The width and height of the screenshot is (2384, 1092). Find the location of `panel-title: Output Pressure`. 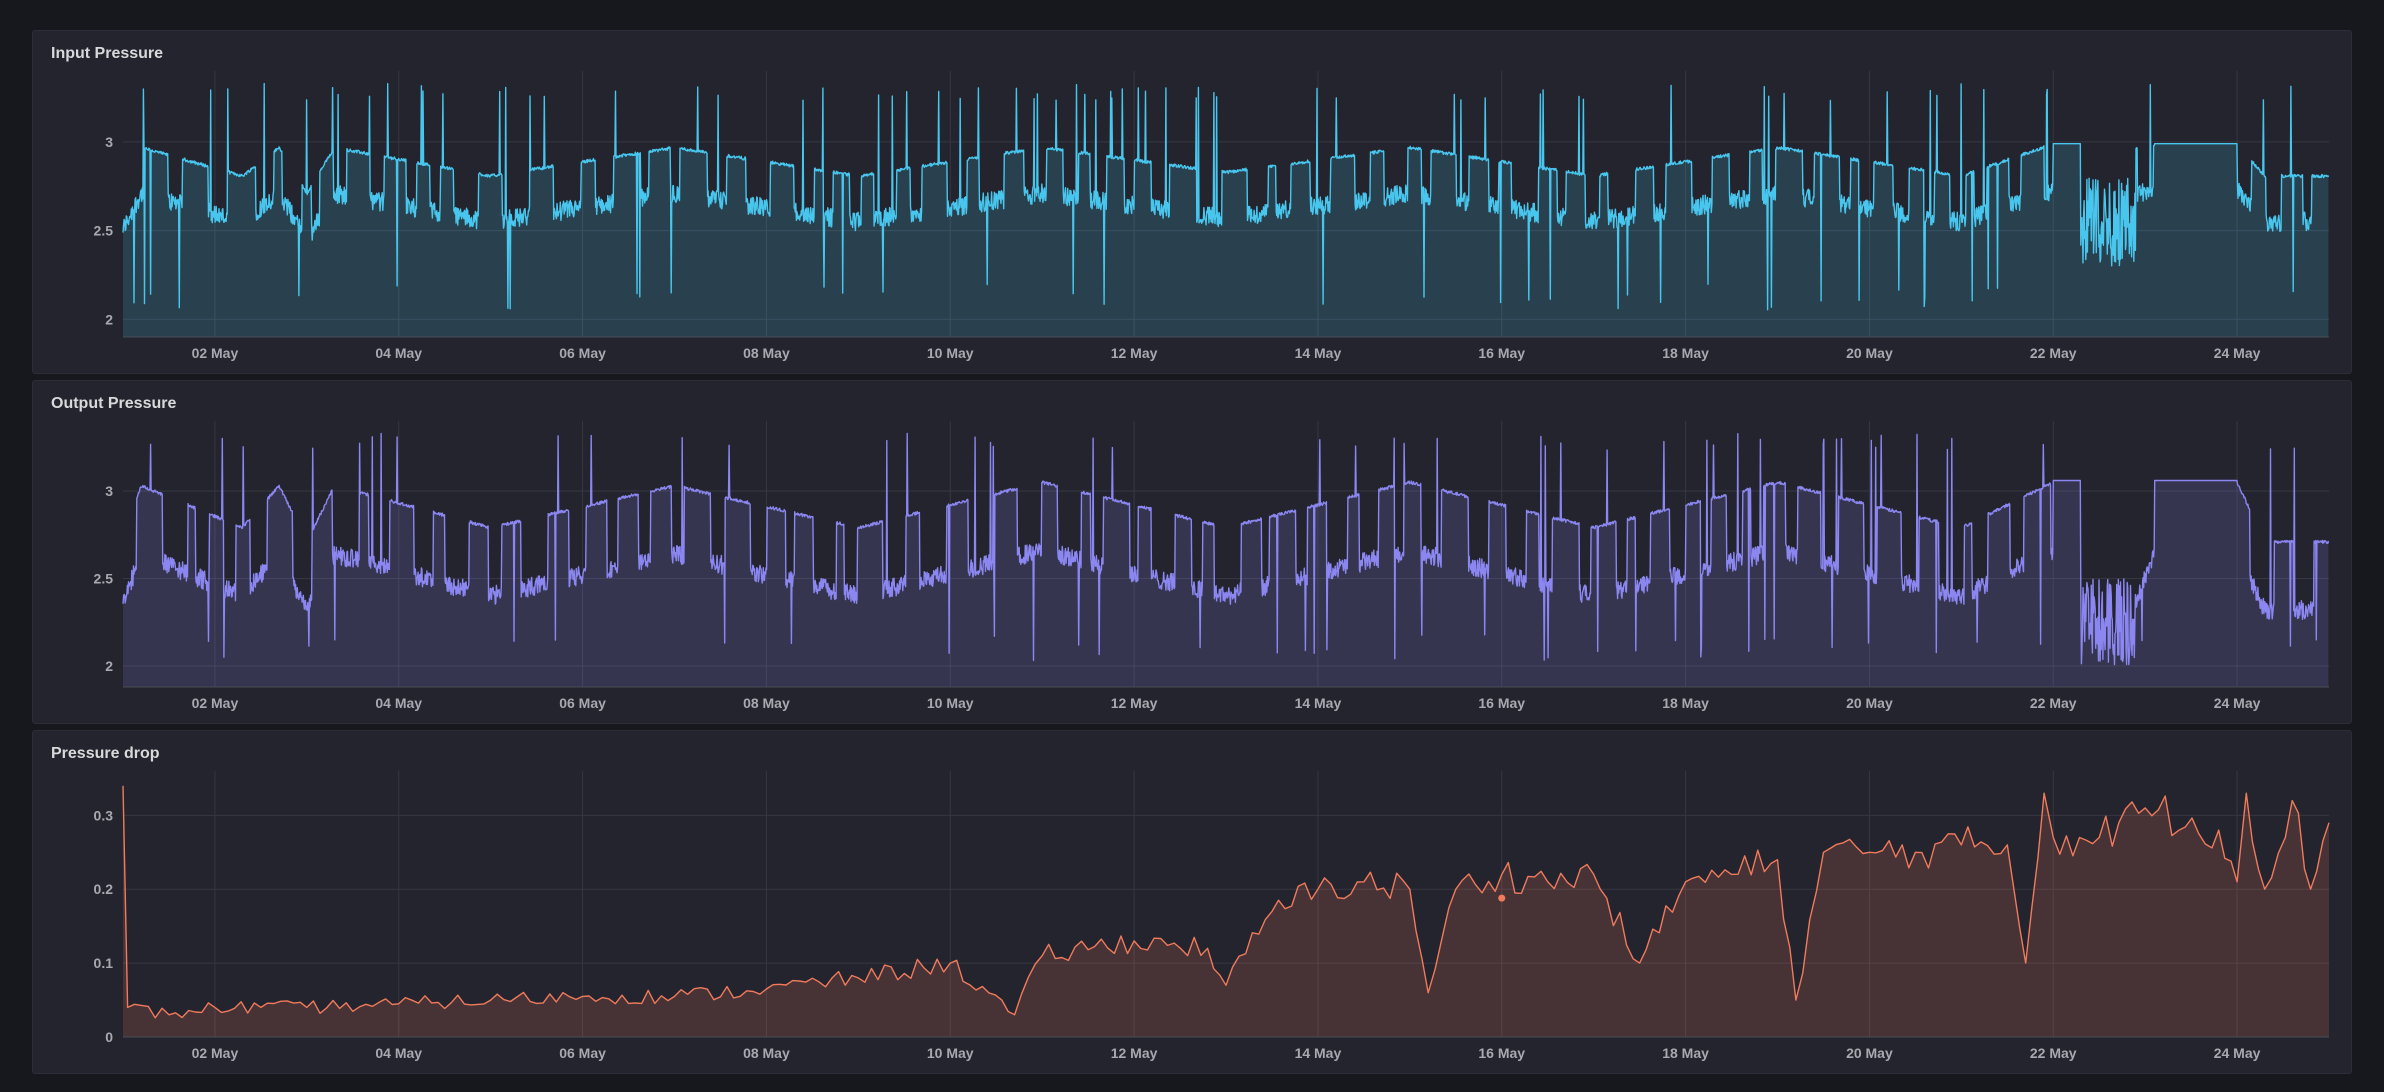

panel-title: Output Pressure is located at coordinates (114, 403).